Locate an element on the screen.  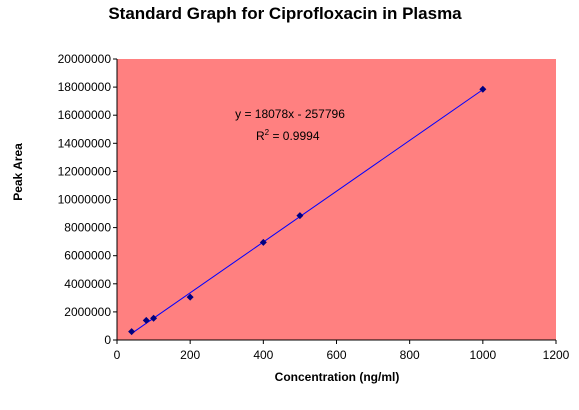
y-tick-label: 6000000 is located at coordinates (87, 256).